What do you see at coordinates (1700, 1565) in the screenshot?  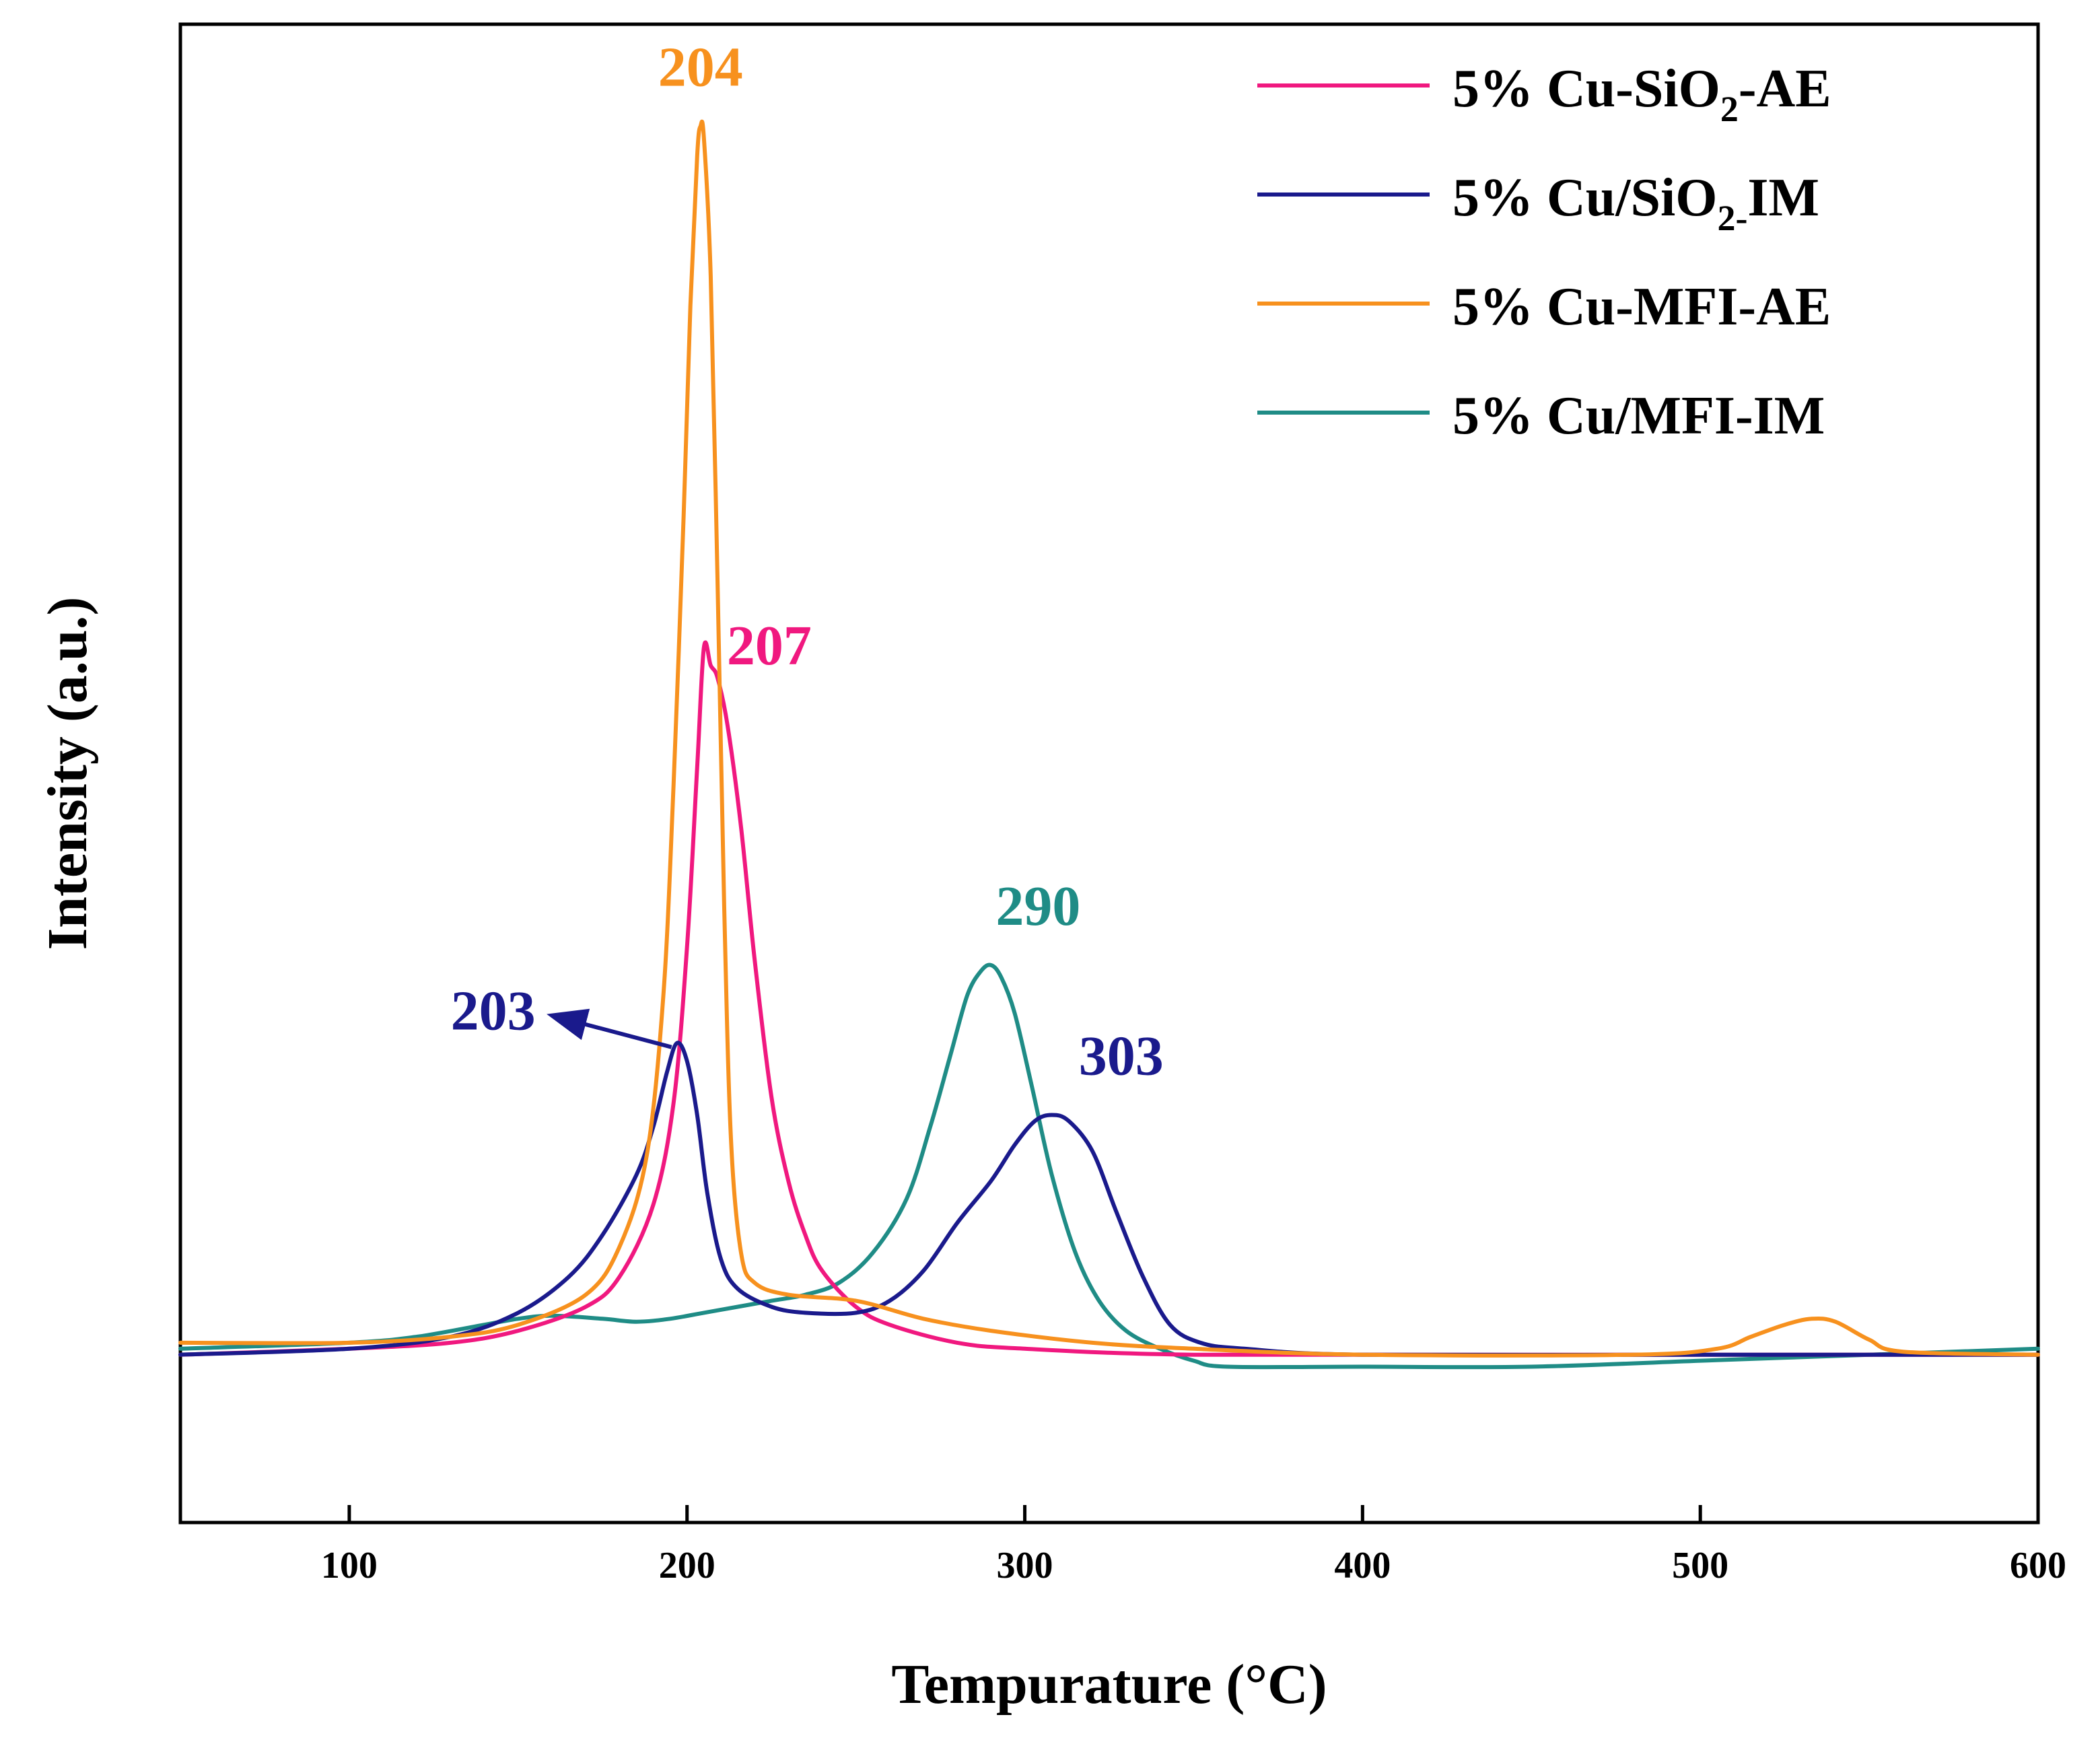 I see `x-tick-label: 500` at bounding box center [1700, 1565].